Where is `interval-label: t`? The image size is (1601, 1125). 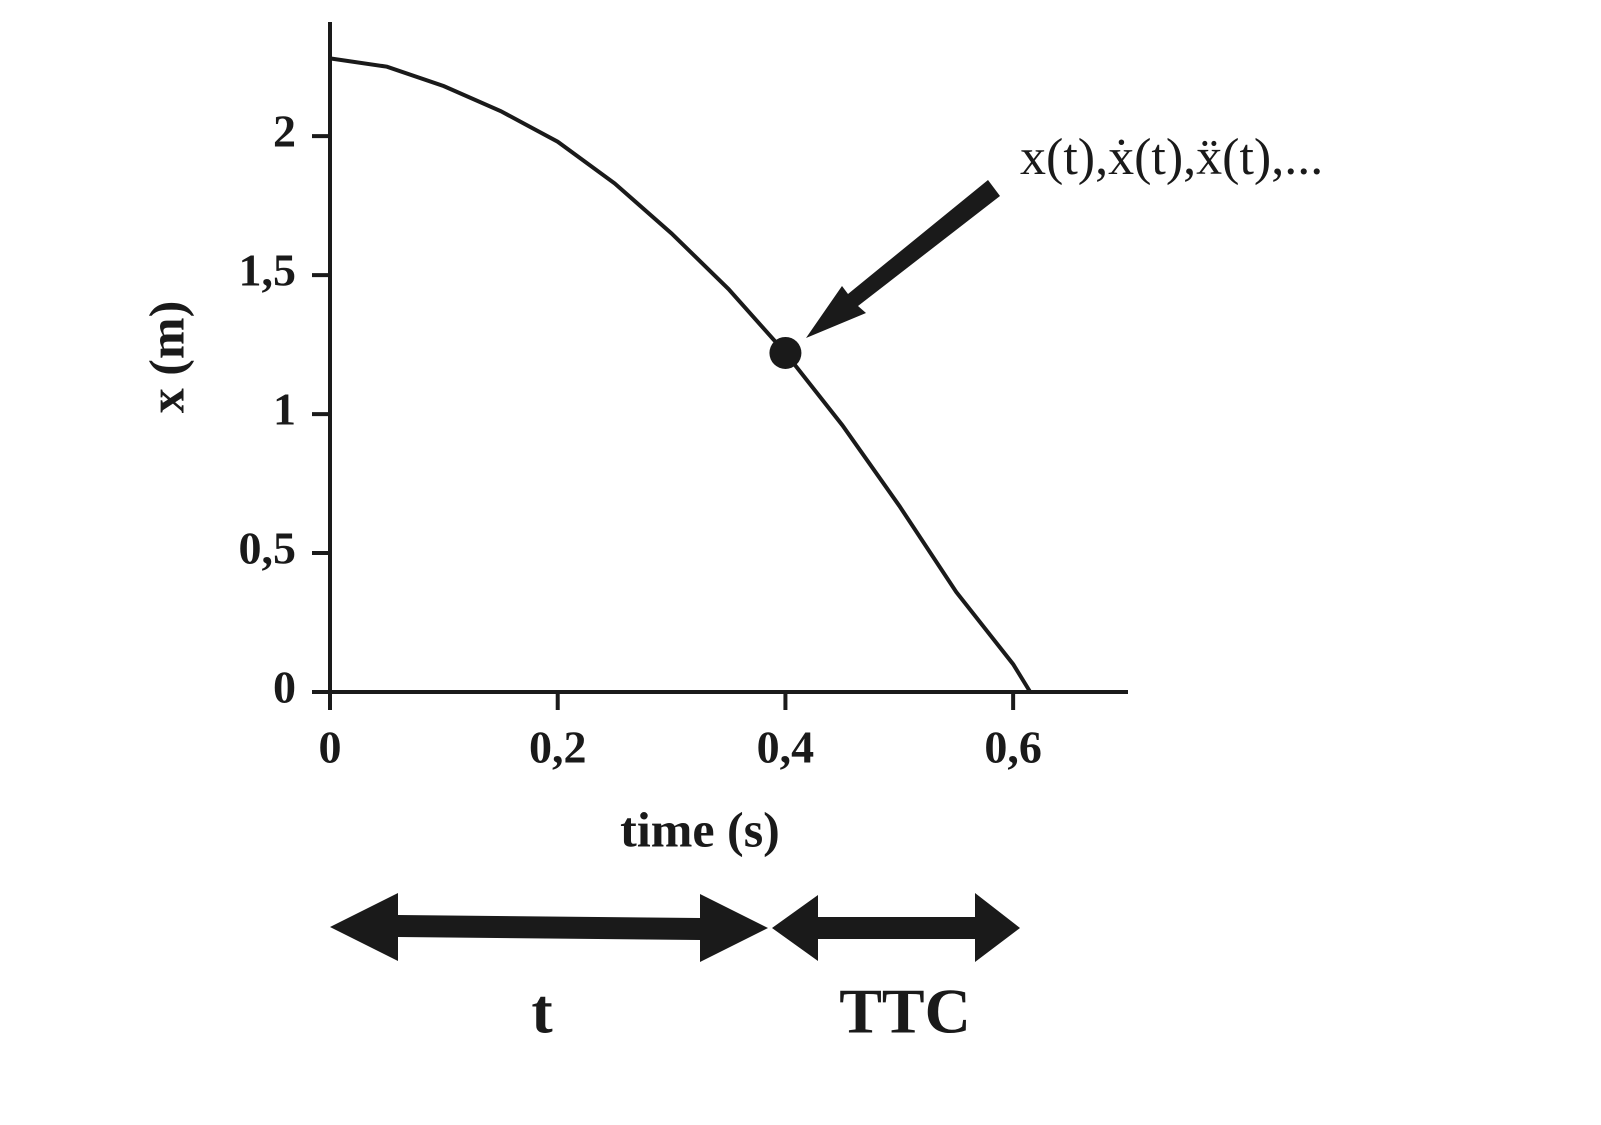 interval-label: t is located at coordinates (542, 1011).